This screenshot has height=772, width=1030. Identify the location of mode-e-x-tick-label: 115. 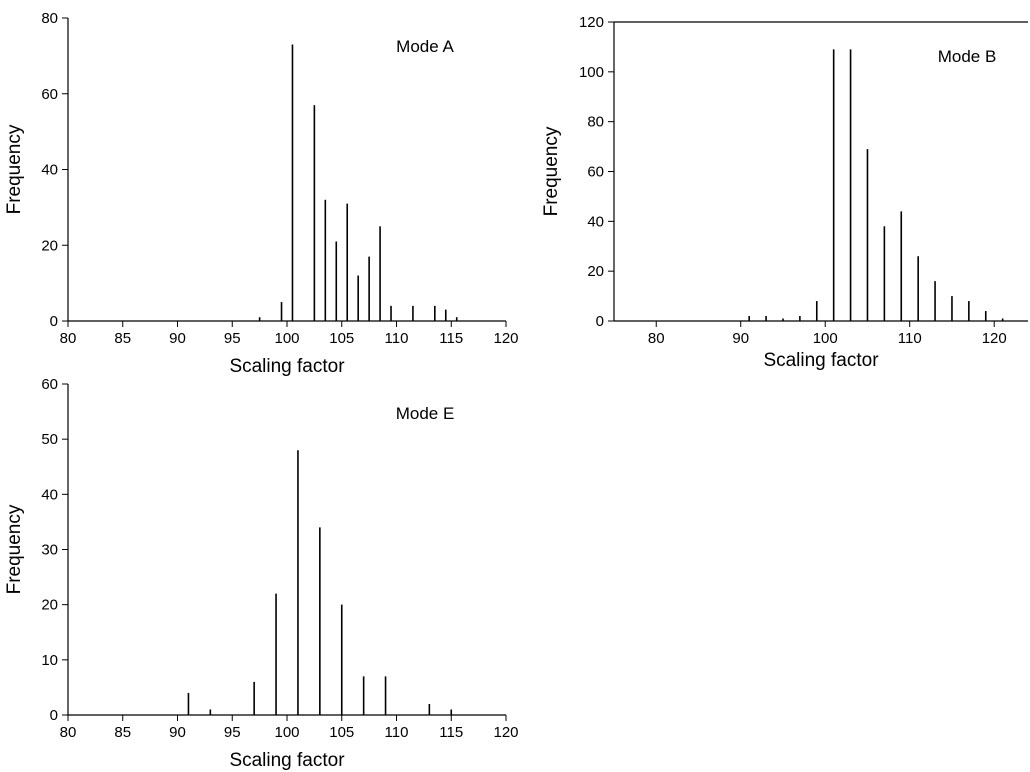
(451, 732).